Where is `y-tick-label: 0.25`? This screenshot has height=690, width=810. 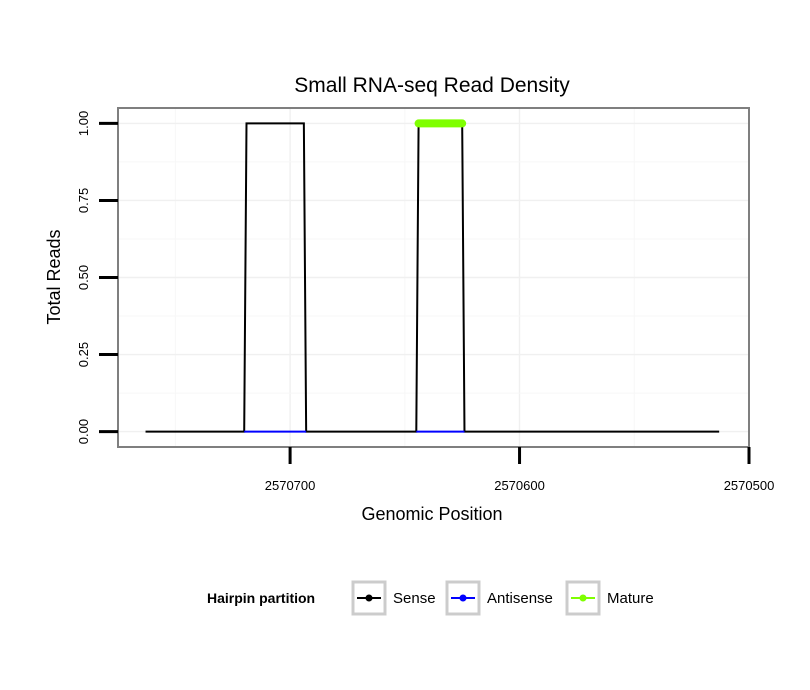 y-tick-label: 0.25 is located at coordinates (83, 354).